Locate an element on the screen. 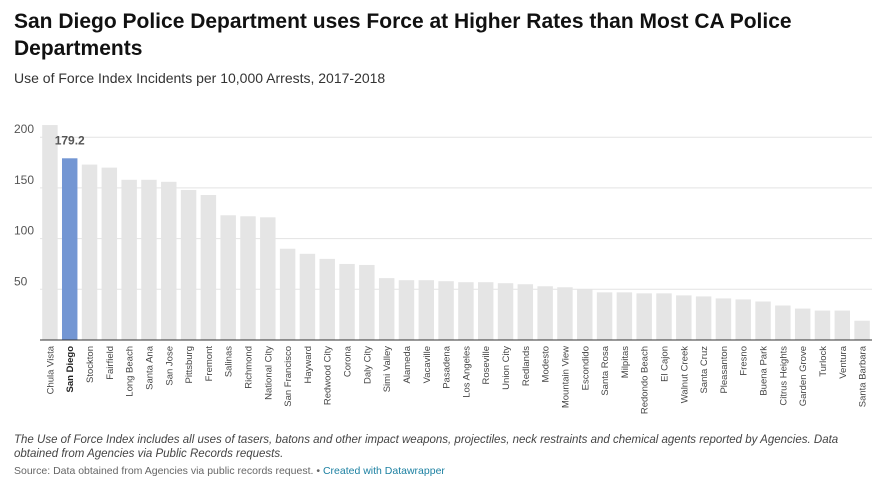 This screenshot has width=894, height=497. y-tick-label: 200 is located at coordinates (24, 129).